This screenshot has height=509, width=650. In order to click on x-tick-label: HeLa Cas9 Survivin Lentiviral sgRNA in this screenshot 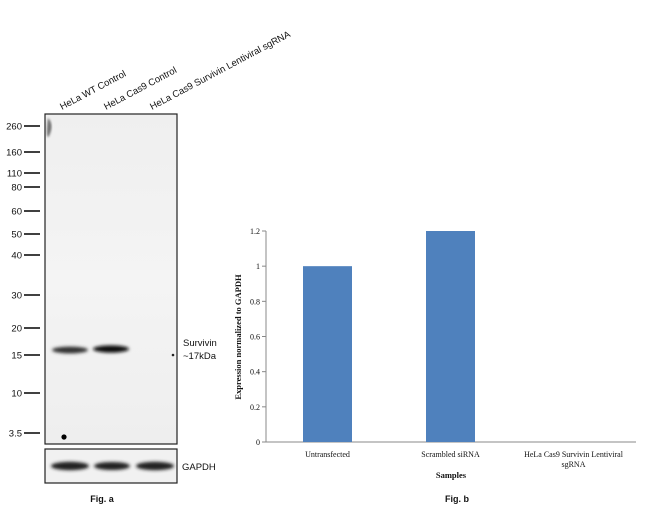, I will do `click(574, 459)`.